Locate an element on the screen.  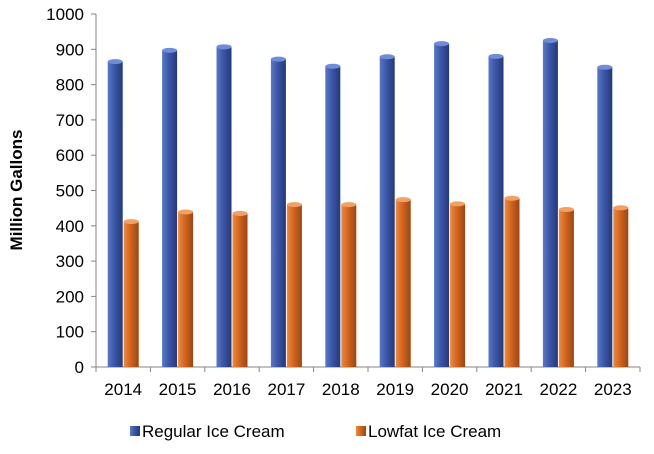
bar-lowfat-2015 is located at coordinates (186, 288).